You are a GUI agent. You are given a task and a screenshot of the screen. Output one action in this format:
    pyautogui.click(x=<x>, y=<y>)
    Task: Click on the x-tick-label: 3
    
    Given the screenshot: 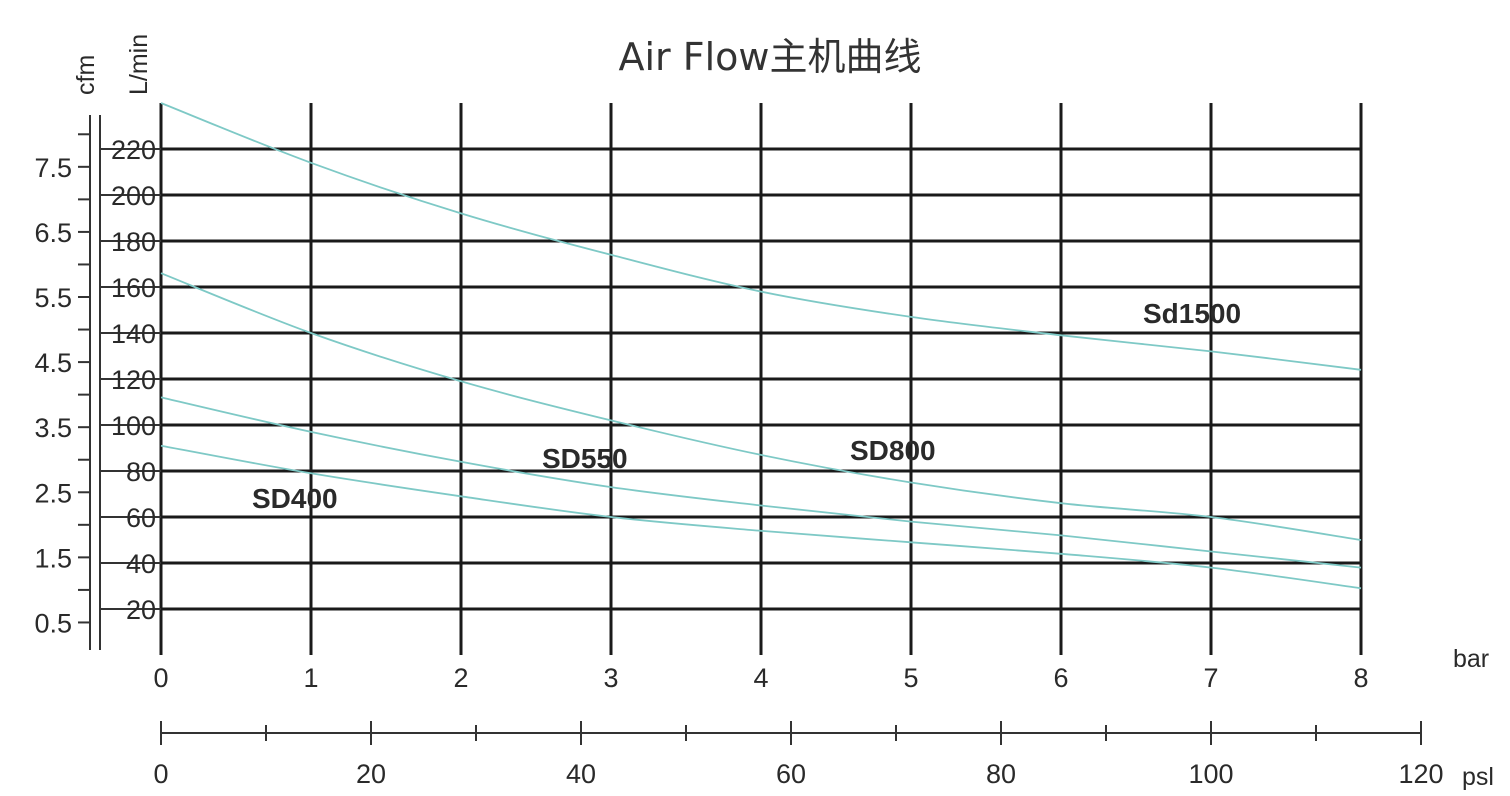 What is the action you would take?
    pyautogui.click(x=610, y=678)
    